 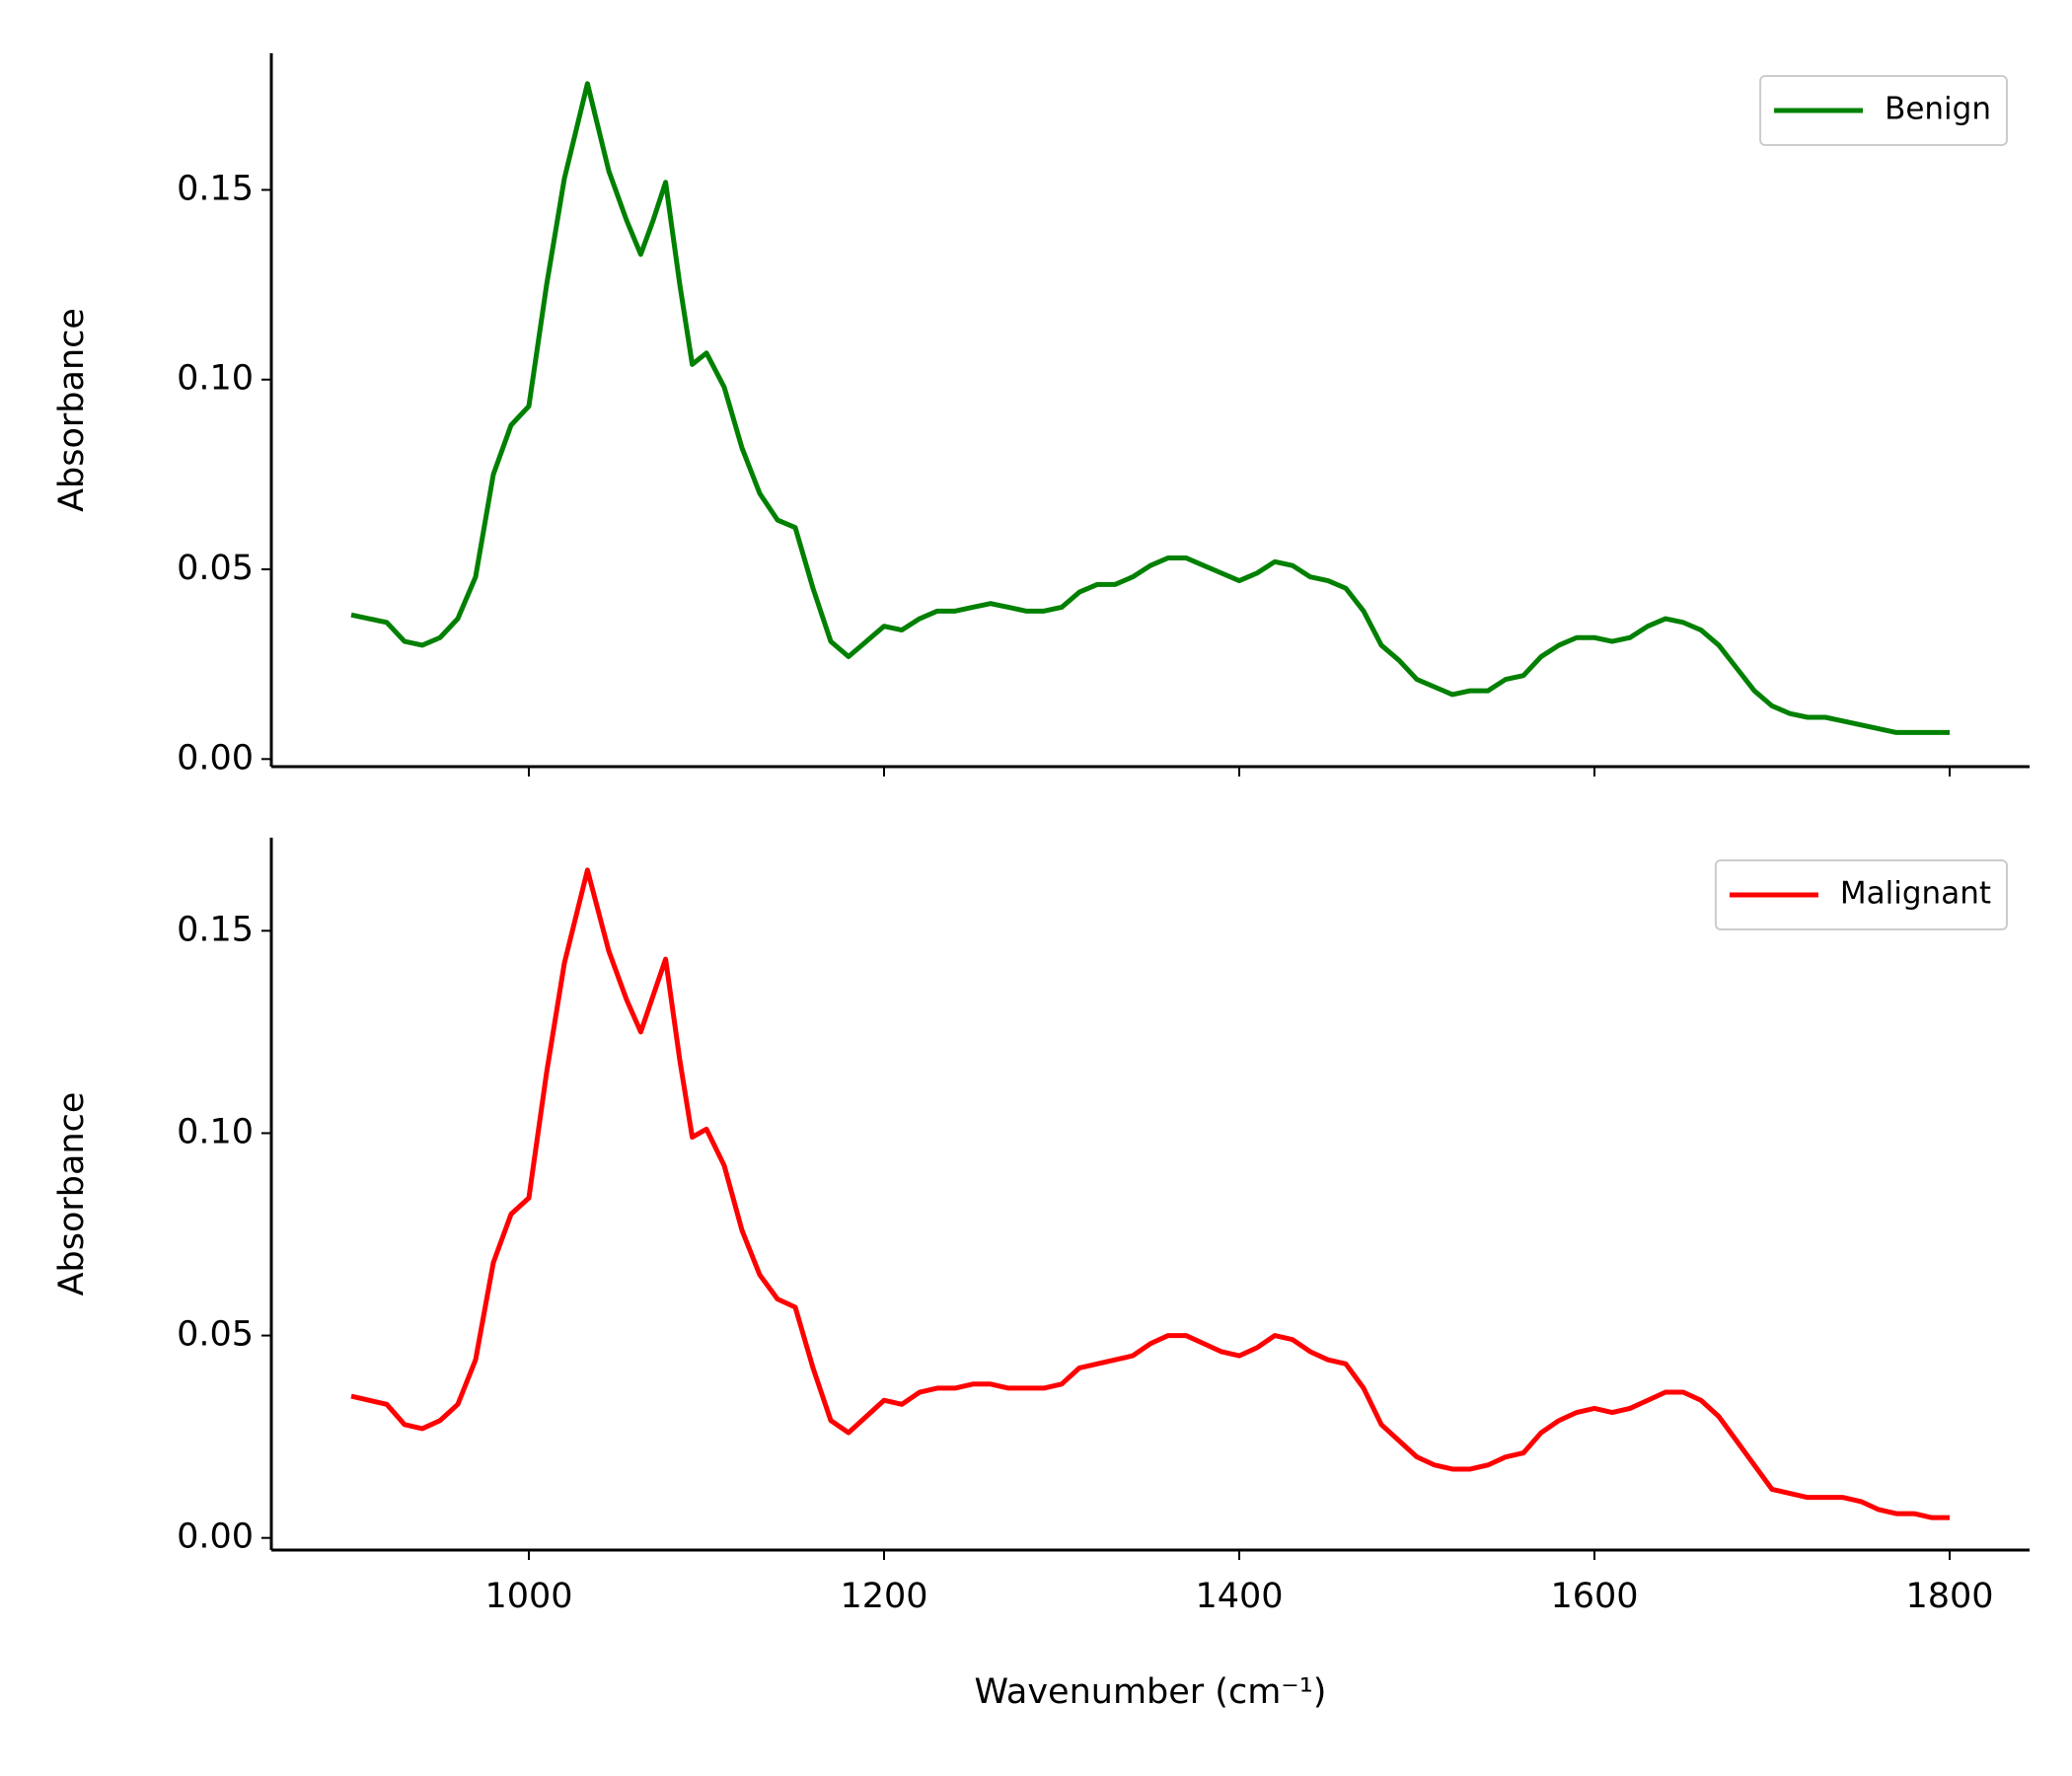 What do you see at coordinates (884, 1596) in the screenshot?
I see `x-tick-label: 1200` at bounding box center [884, 1596].